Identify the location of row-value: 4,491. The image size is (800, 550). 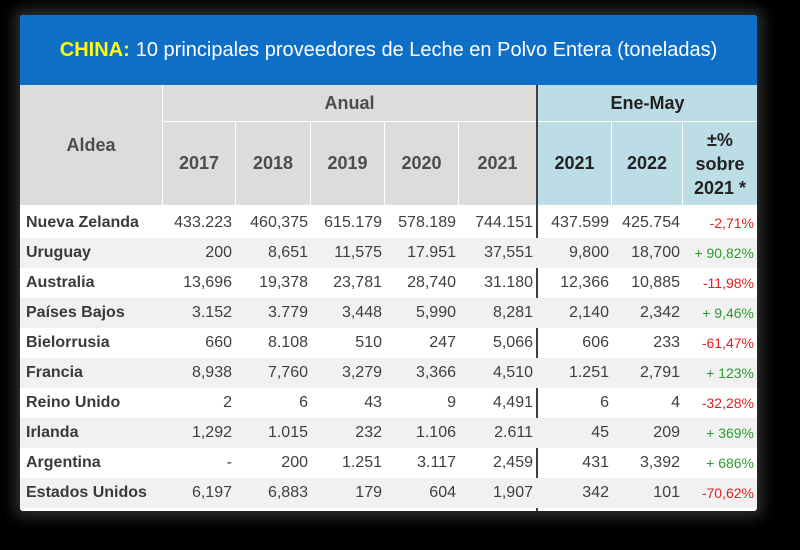
(512, 402).